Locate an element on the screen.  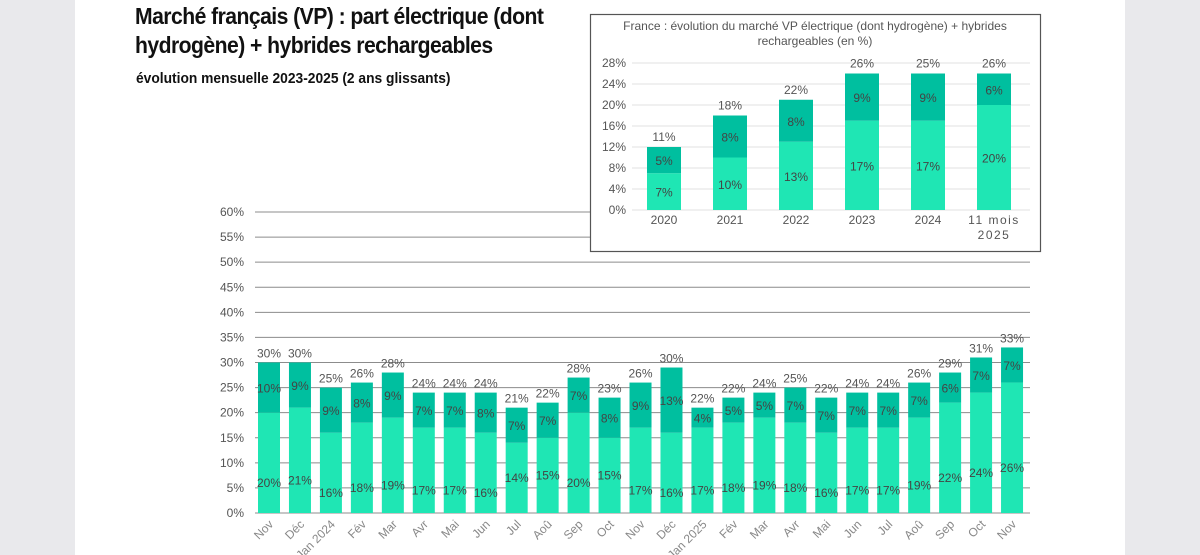
inset-title-line2: rechargeables (en %) is located at coordinates (815, 41).